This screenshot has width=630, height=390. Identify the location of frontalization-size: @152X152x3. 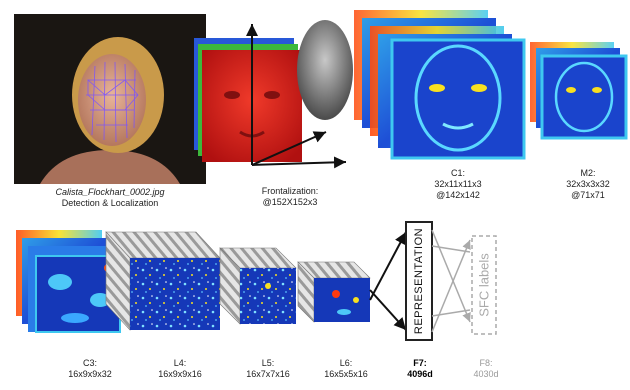
(290, 202).